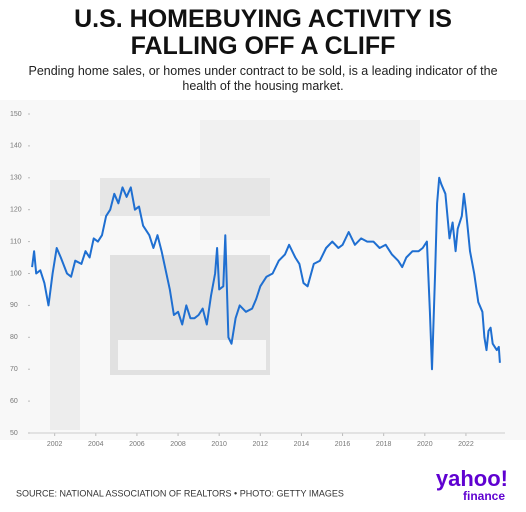 The width and height of the screenshot is (526, 512). I want to click on x-tick-label: 2022, so click(466, 444).